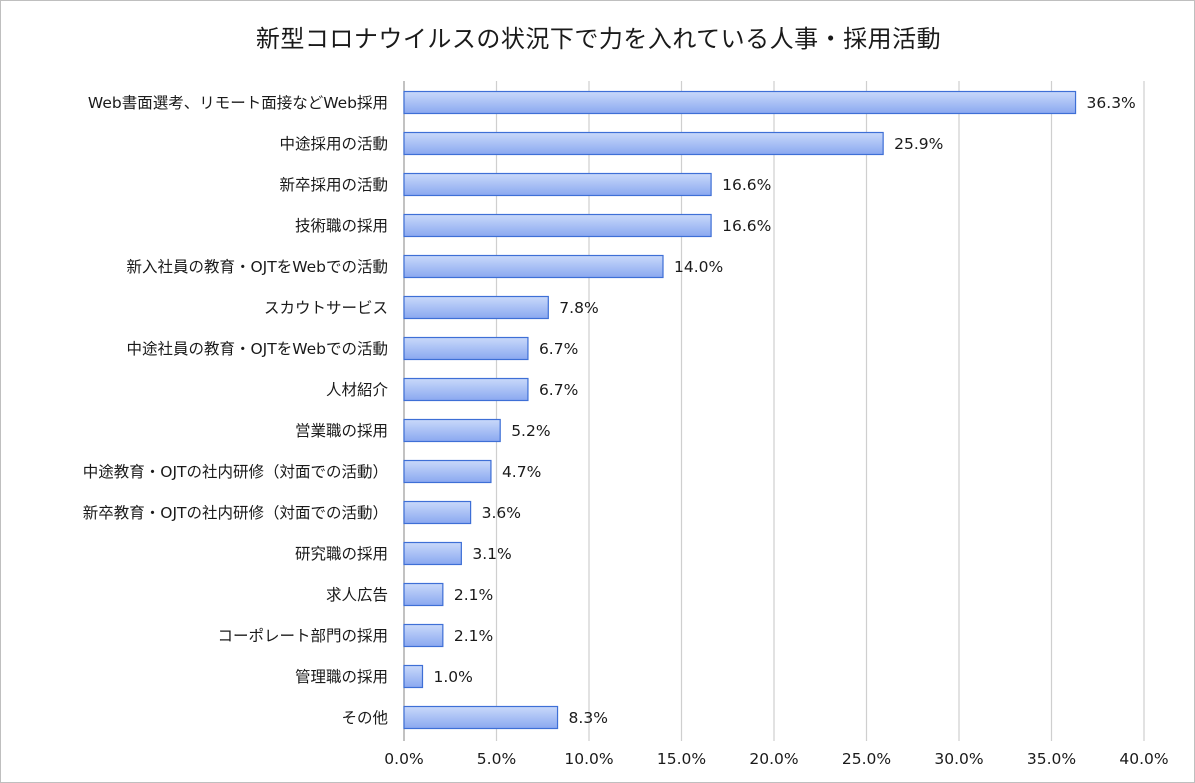  I want to click on category-label: Web書面選考、リモート面接などWeb採用, so click(238, 103).